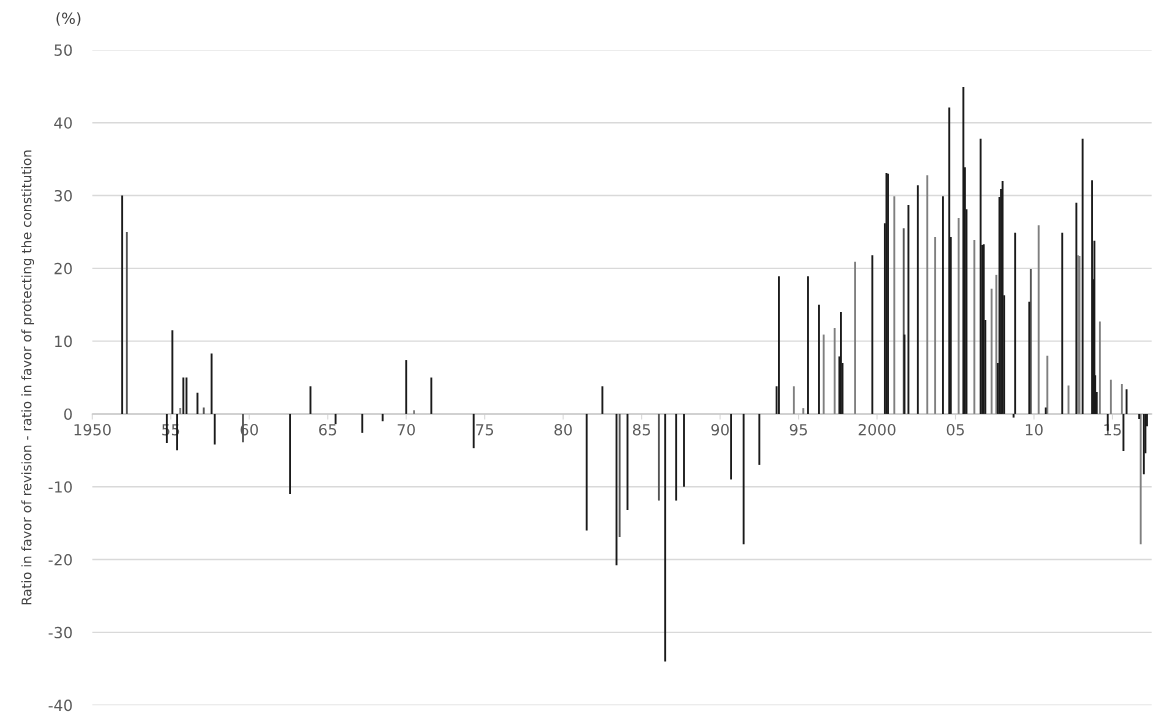  Describe the element at coordinates (720, 429) in the screenshot. I see `x-tick-label: 90` at that location.